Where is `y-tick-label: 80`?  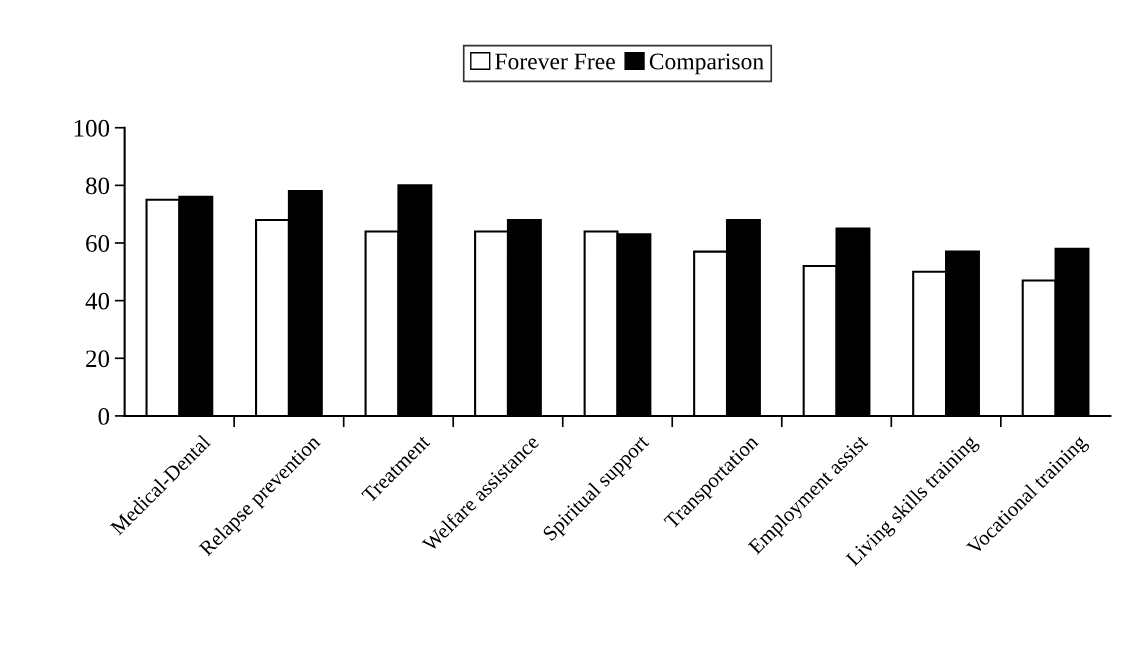
y-tick-label: 80 is located at coordinates (98, 186).